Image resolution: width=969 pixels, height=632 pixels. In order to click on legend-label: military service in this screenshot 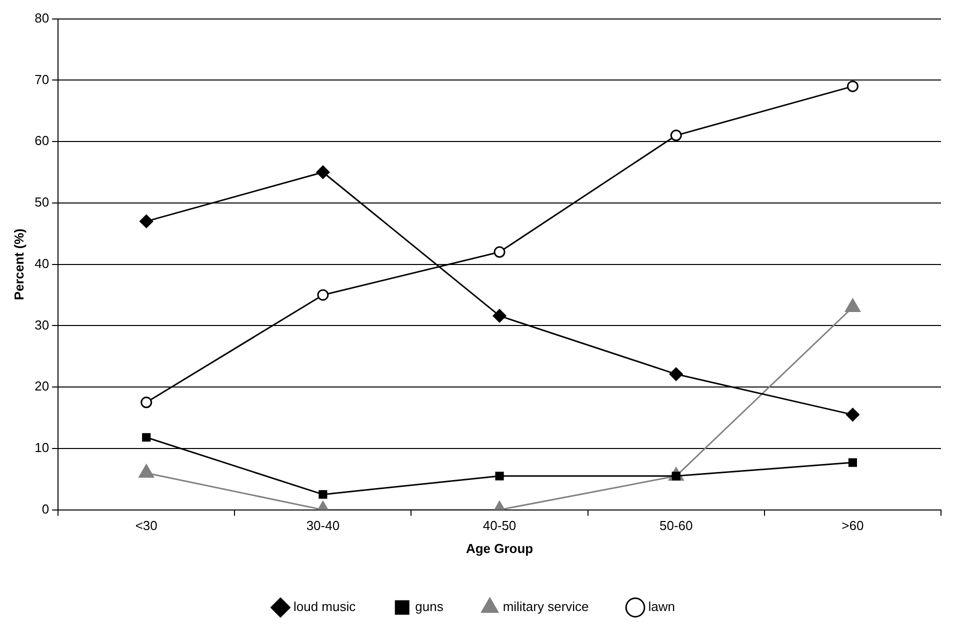, I will do `click(545, 606)`.